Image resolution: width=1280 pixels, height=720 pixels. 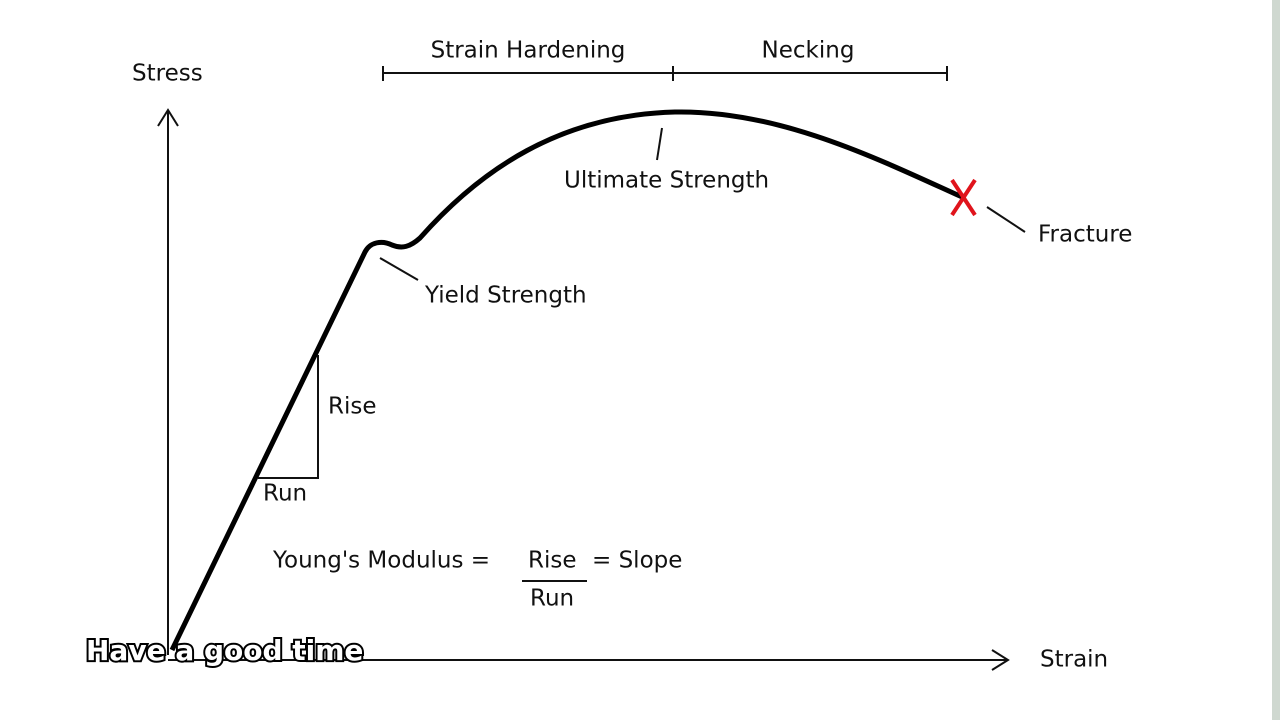 What do you see at coordinates (288, 417) in the screenshot?
I see `slope-triangle` at bounding box center [288, 417].